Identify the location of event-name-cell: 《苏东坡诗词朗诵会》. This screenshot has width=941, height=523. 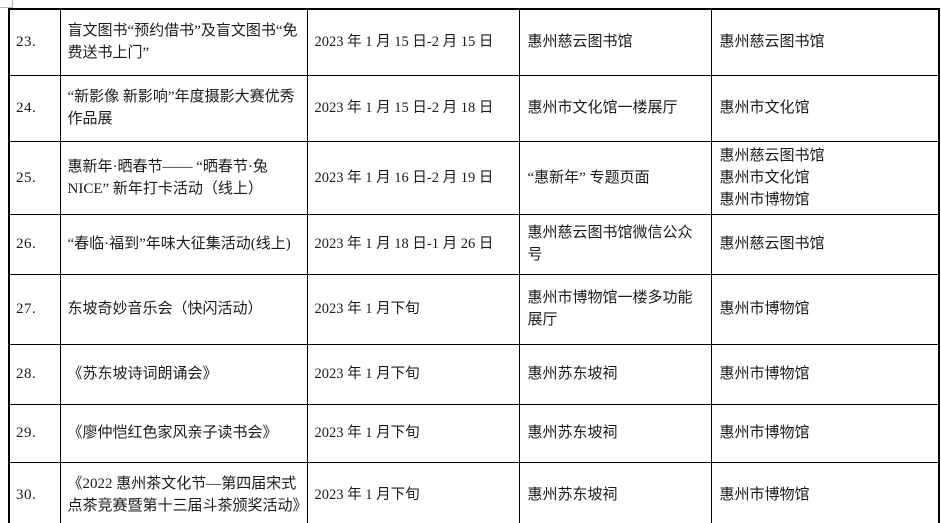
(183, 374).